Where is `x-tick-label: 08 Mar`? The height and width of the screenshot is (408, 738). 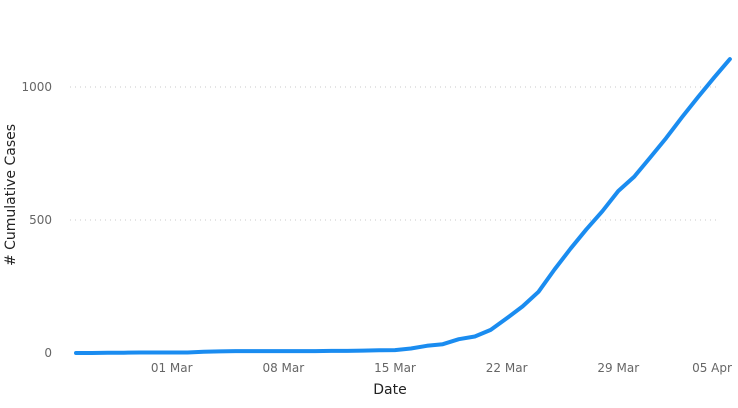
x-tick-label: 08 Mar is located at coordinates (283, 368).